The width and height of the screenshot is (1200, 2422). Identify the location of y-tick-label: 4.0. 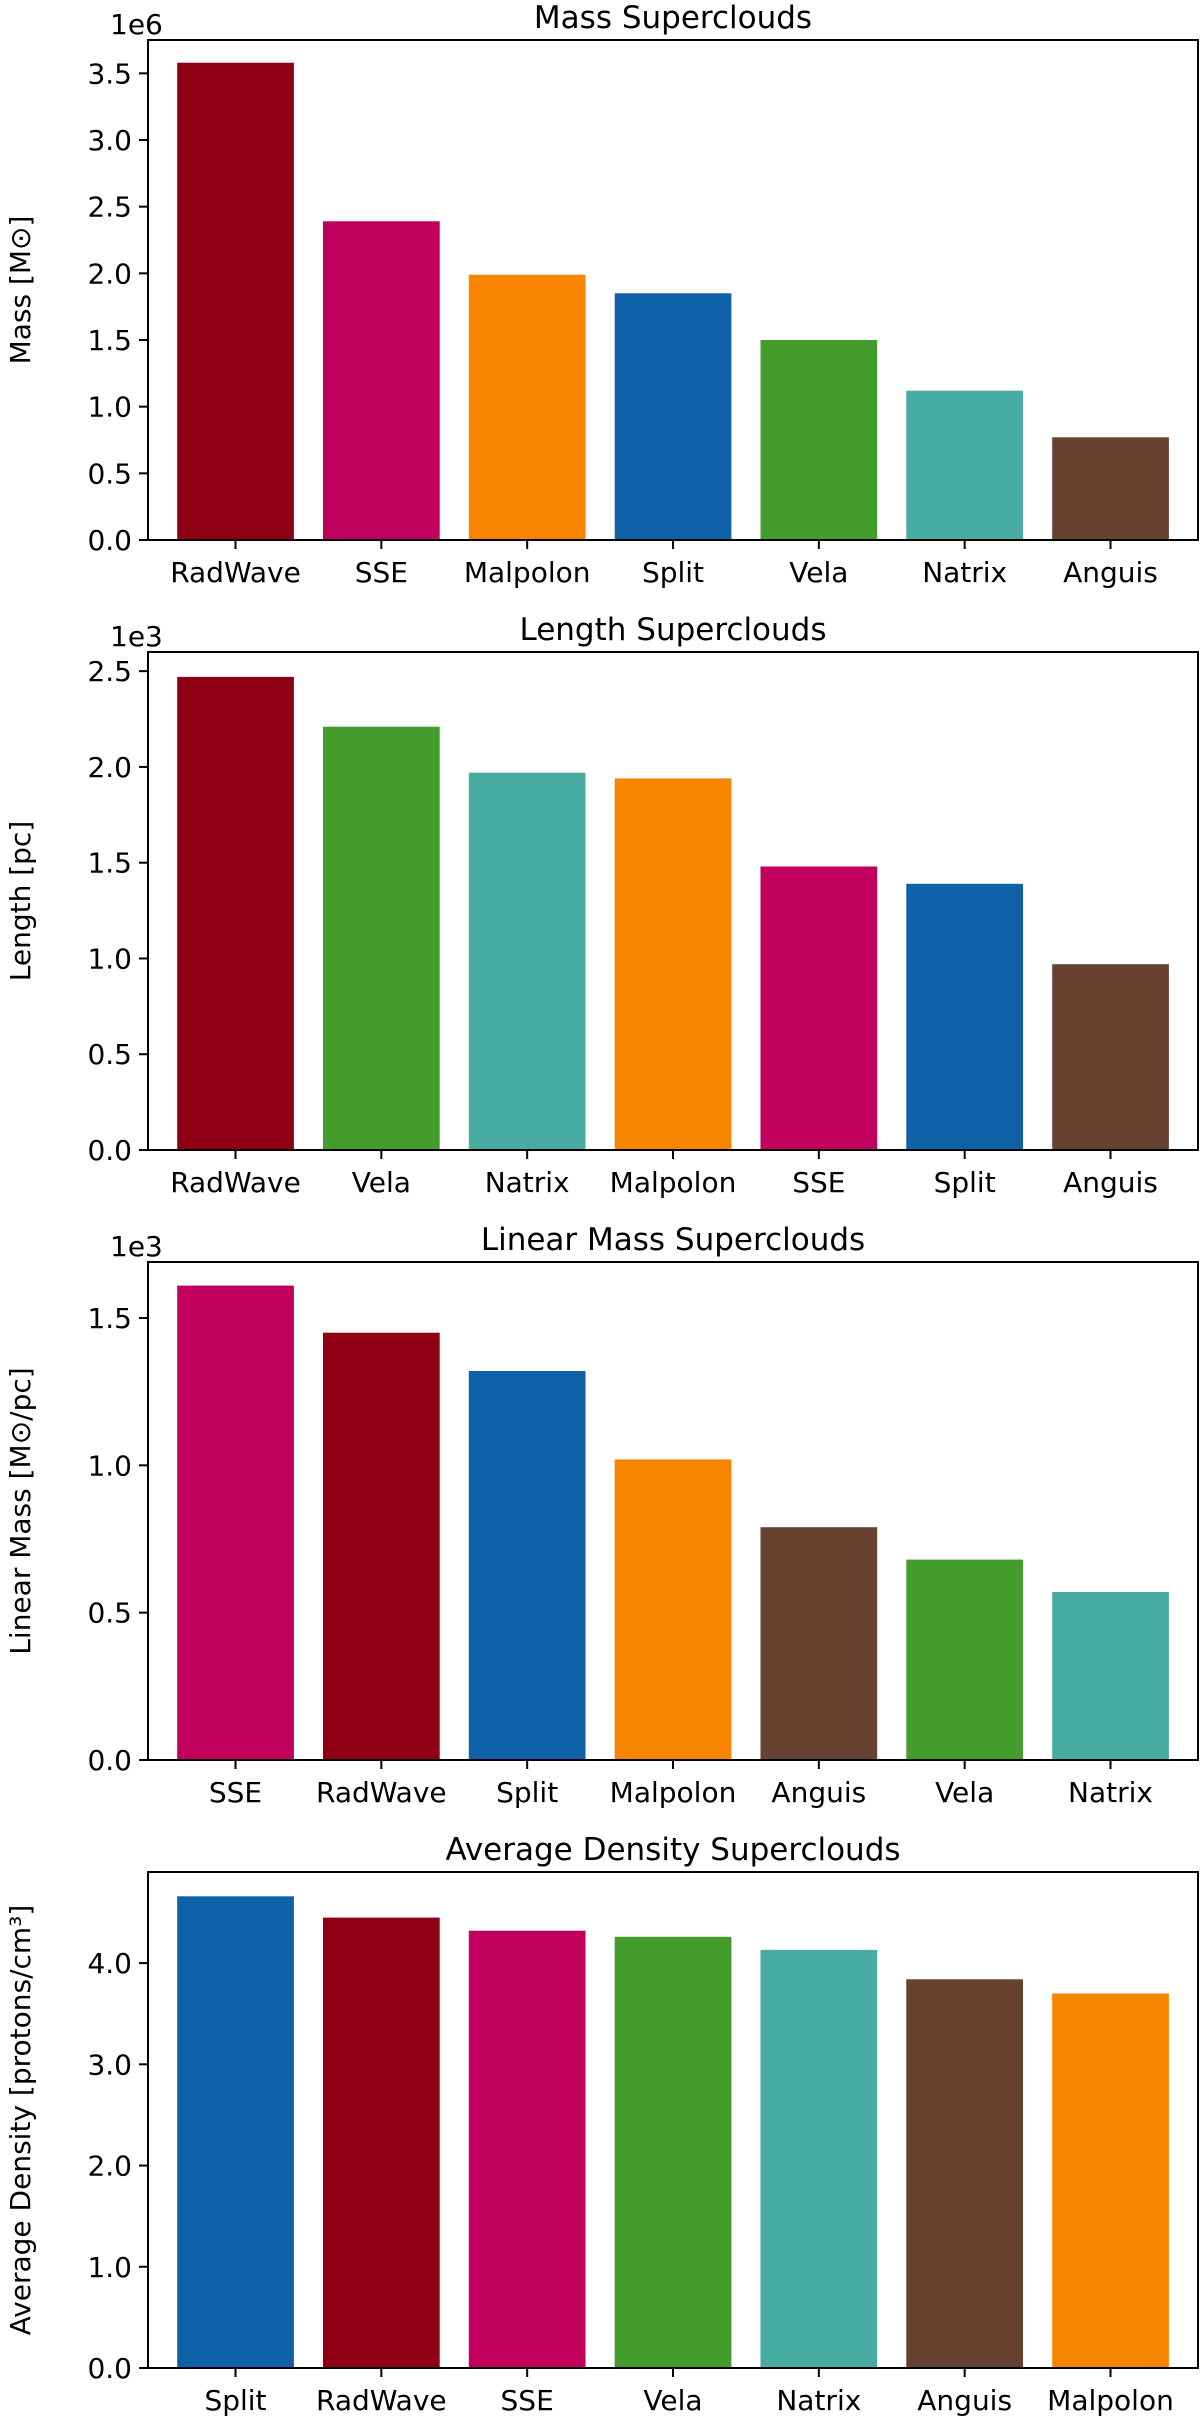
(109, 1963).